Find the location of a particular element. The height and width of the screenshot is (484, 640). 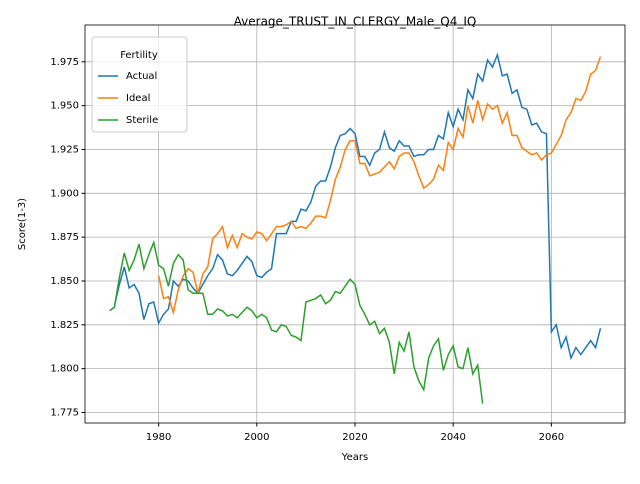

x-tick-label: 1980 is located at coordinates (158, 437).